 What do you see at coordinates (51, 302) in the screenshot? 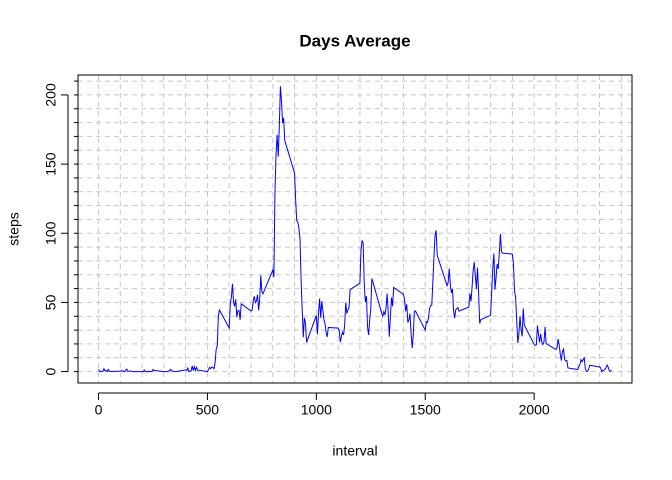
I see `y-tick-label: 50` at bounding box center [51, 302].